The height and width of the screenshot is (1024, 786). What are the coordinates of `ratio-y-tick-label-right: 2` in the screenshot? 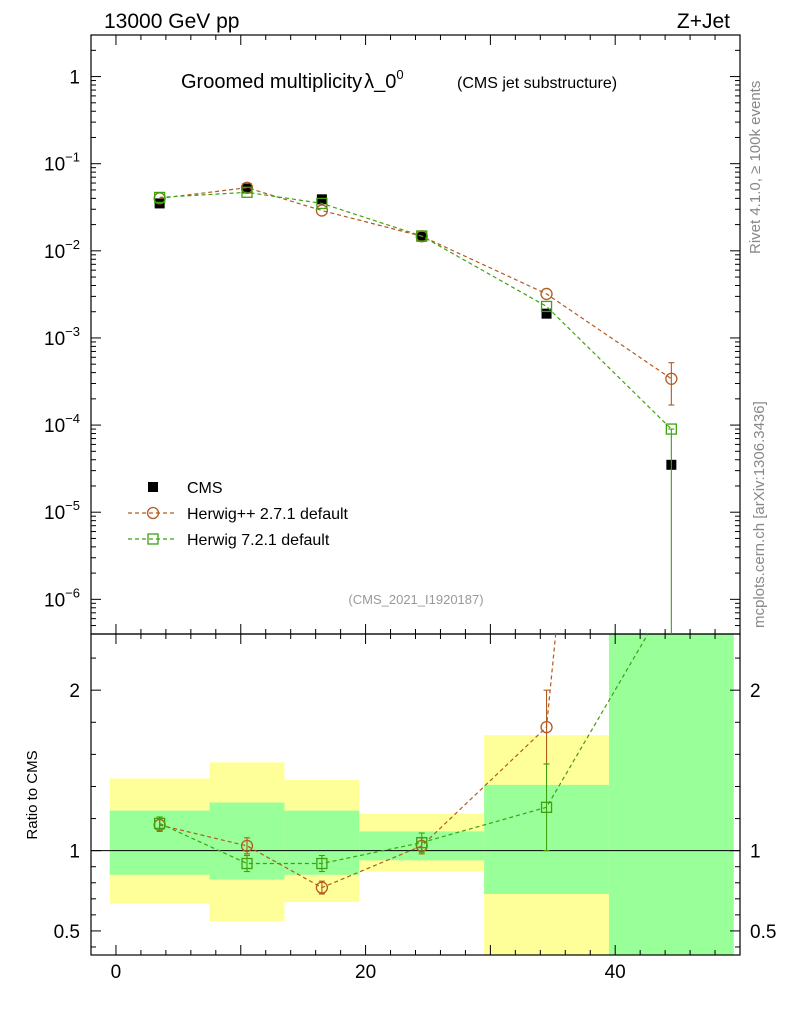 It's located at (755, 691).